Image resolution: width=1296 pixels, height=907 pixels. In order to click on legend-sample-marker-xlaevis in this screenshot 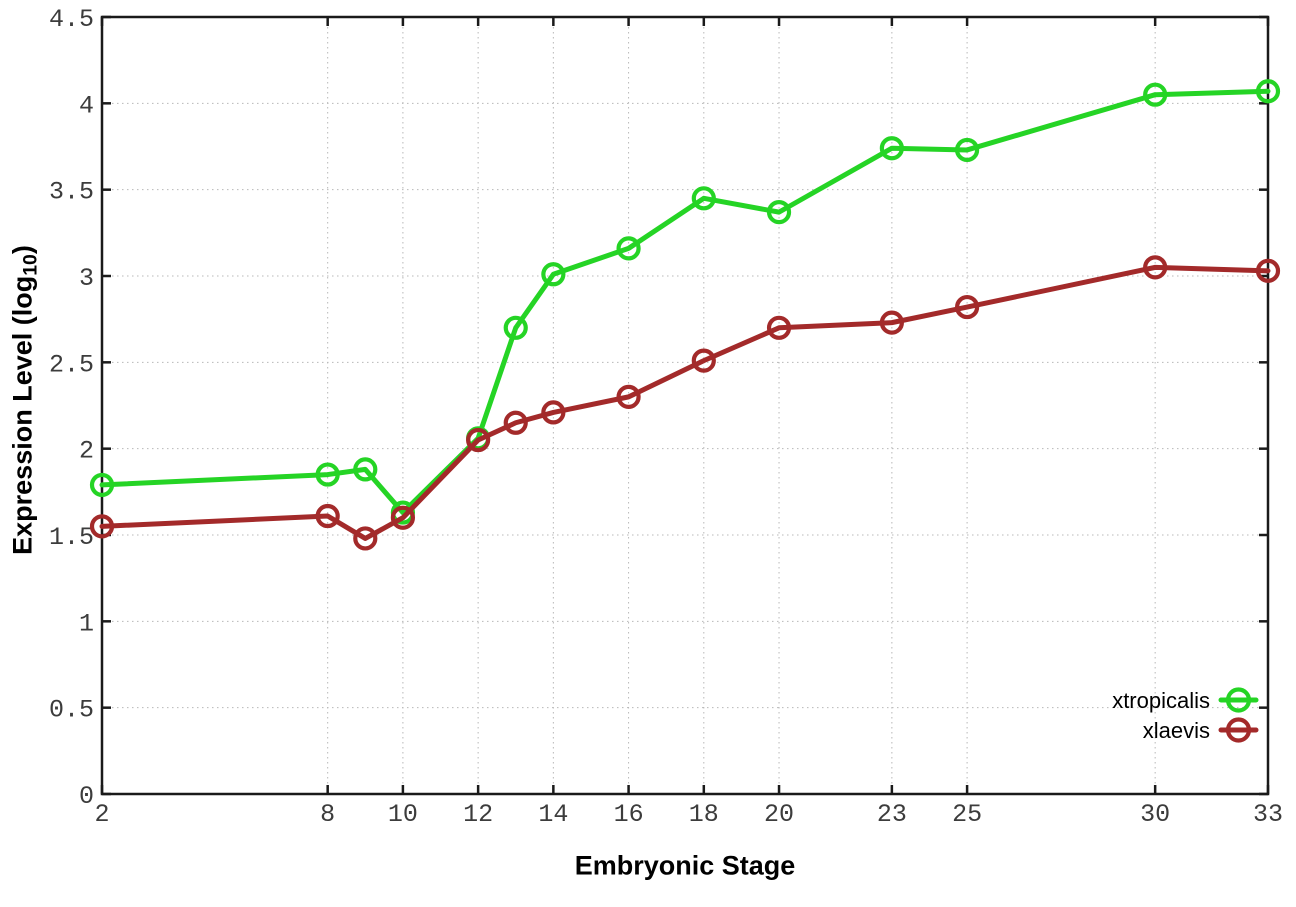, I will do `click(1238, 730)`.